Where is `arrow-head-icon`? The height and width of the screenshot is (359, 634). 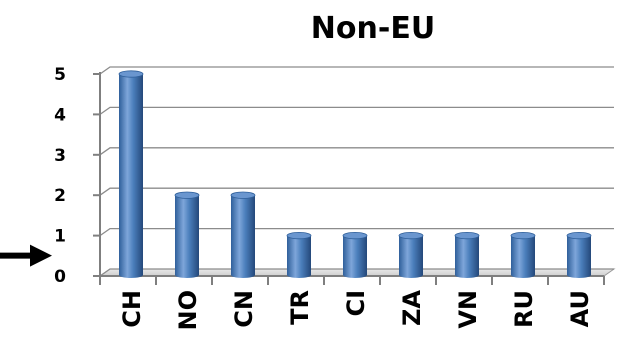 arrow-head-icon is located at coordinates (41, 255).